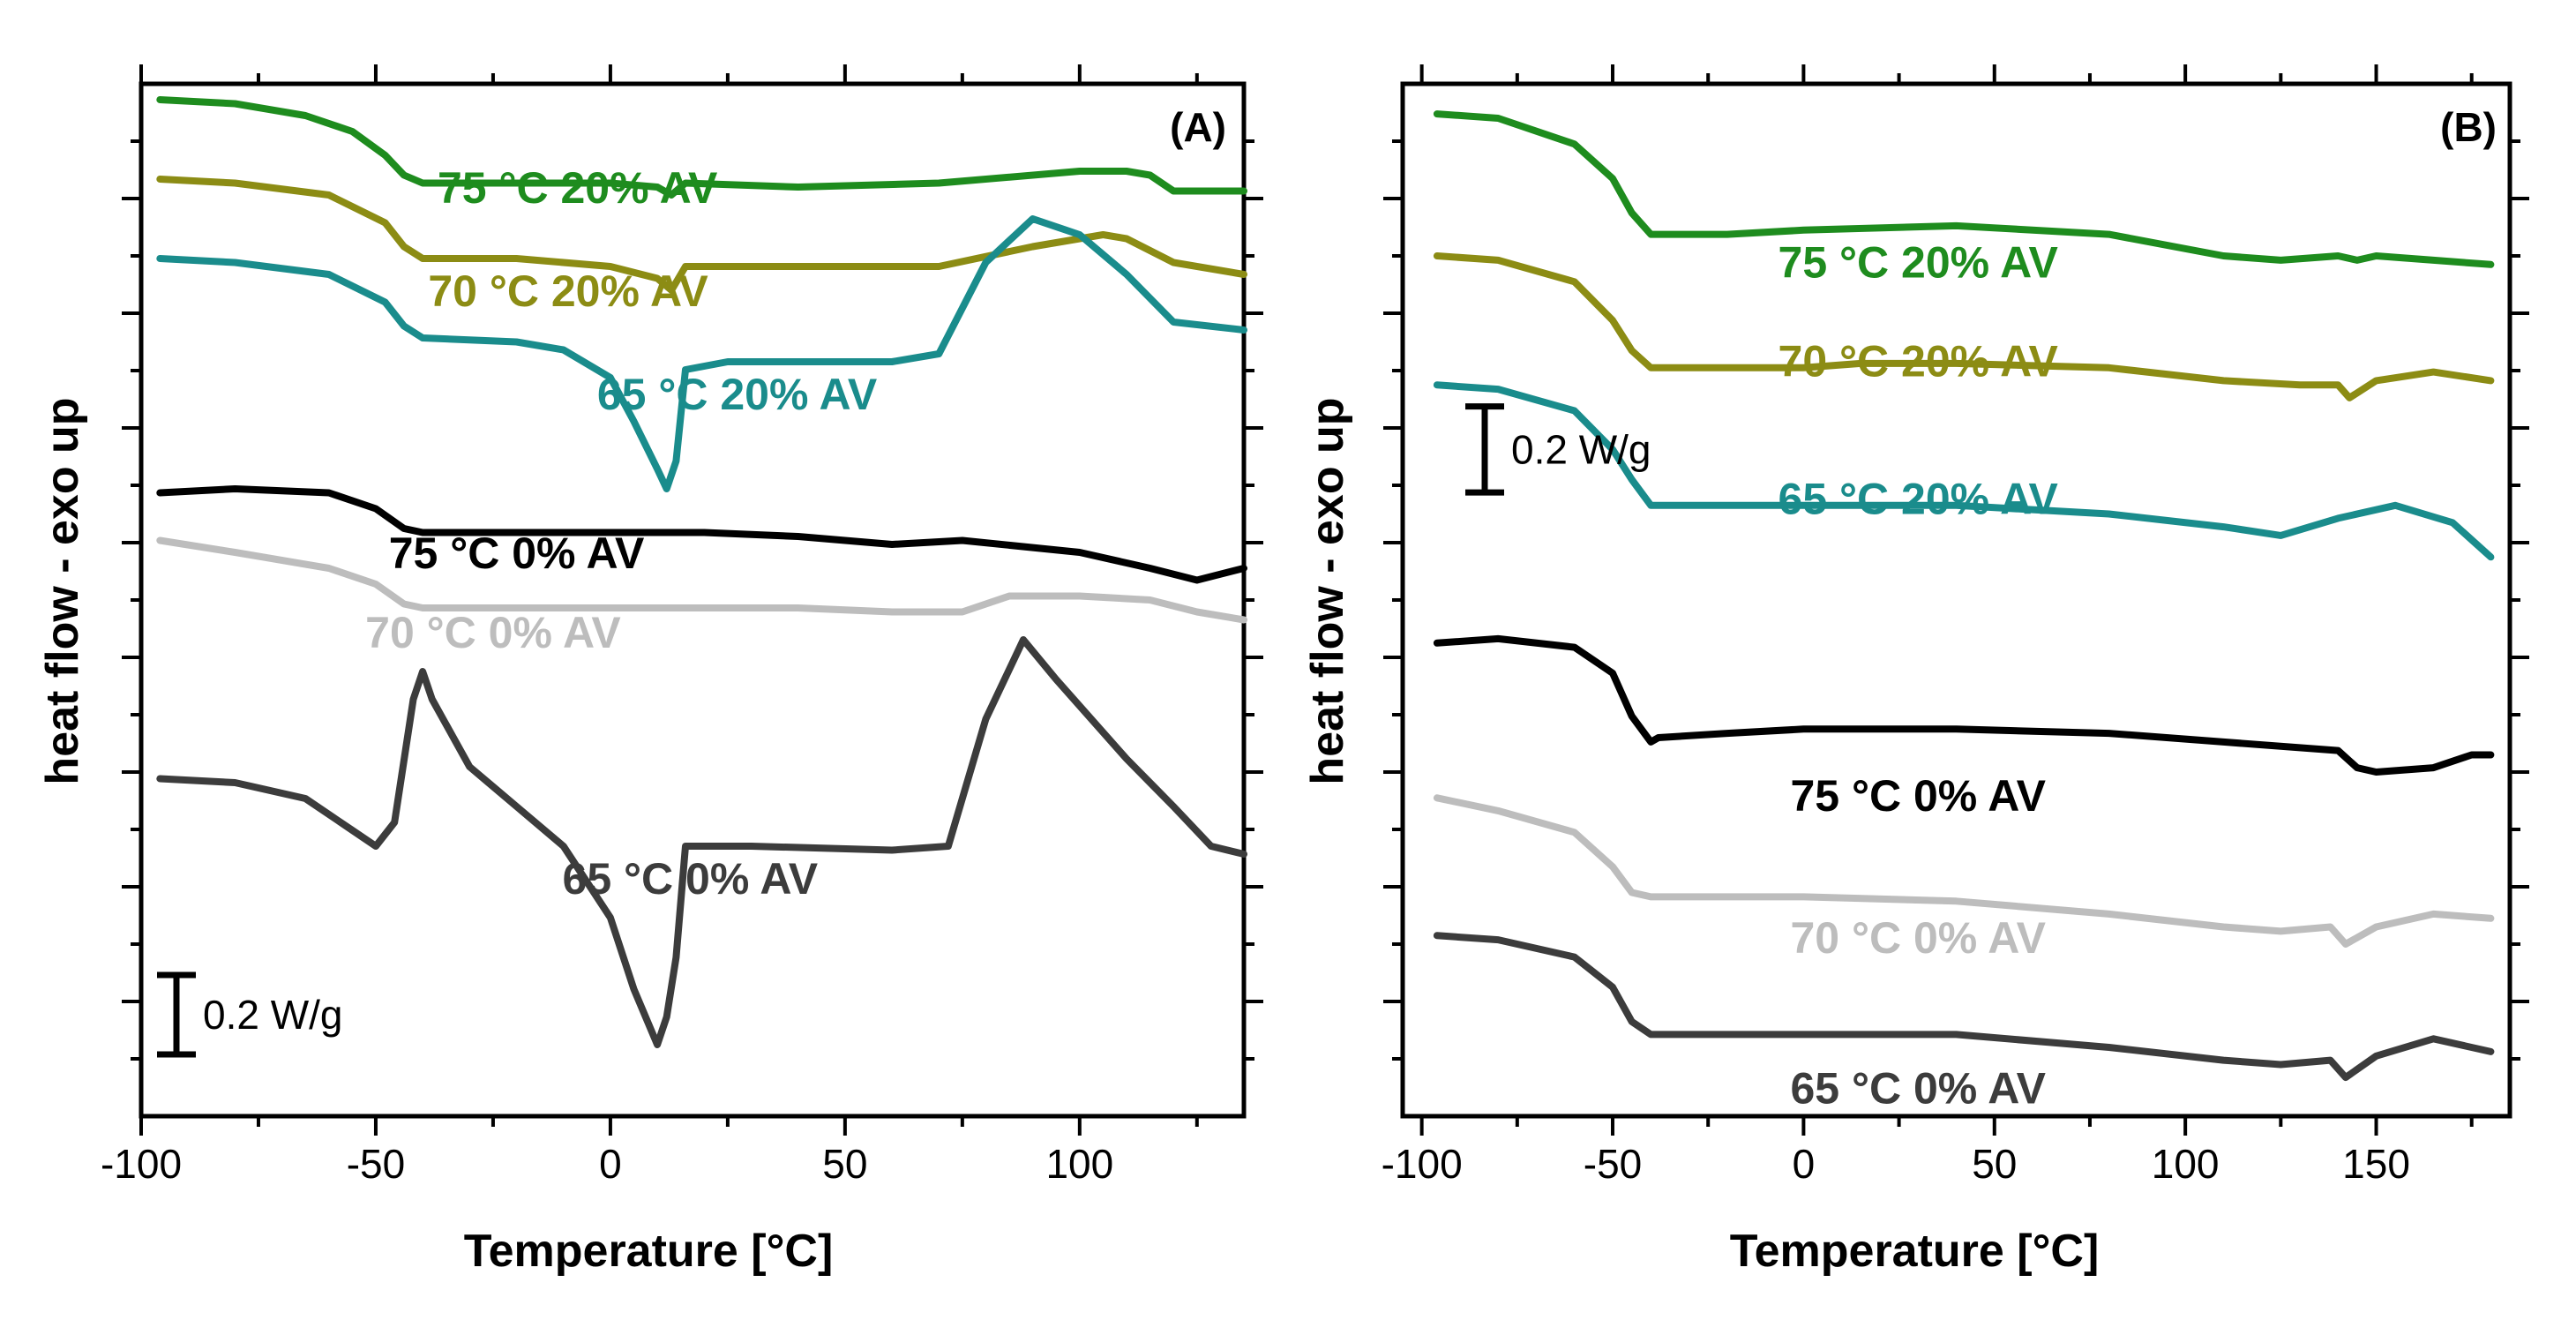 This screenshot has width=2576, height=1320. What do you see at coordinates (1915, 1251) in the screenshot?
I see `panel-b-xlabel: Temperature [°C]` at bounding box center [1915, 1251].